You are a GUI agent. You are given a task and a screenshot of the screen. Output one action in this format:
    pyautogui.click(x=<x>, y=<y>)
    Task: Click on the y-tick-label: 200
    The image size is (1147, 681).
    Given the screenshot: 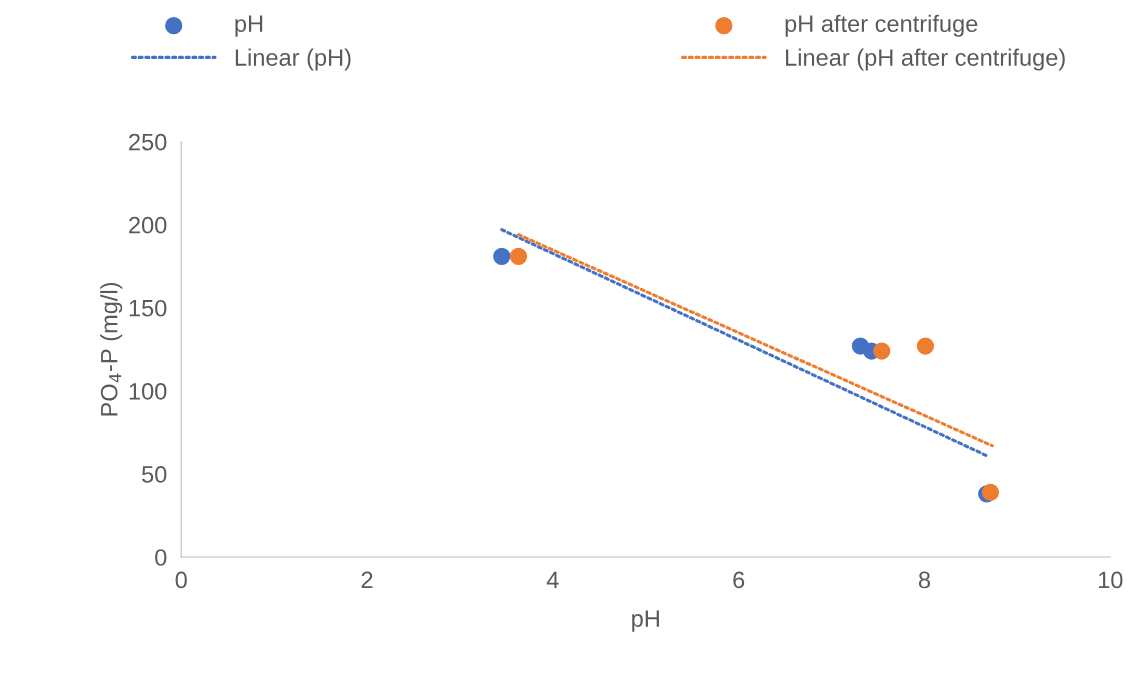 What is the action you would take?
    pyautogui.click(x=148, y=225)
    